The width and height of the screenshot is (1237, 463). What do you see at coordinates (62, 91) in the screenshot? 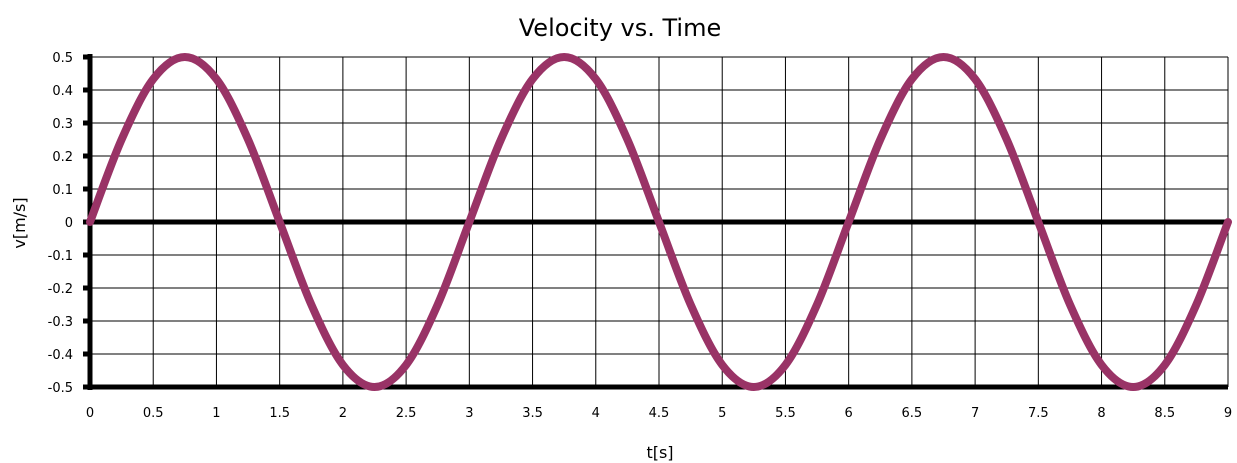
I see `y-tick-label: 0.4` at bounding box center [62, 91].